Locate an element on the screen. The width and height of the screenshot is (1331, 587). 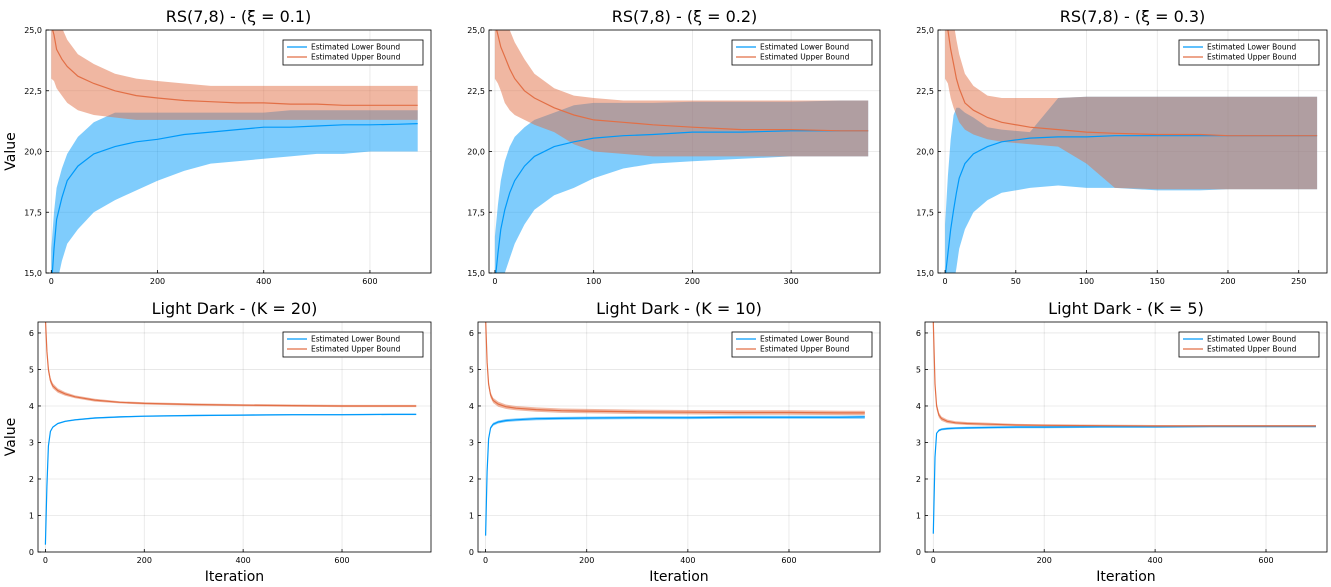
x-tick-label: 150 is located at coordinates (1157, 281).